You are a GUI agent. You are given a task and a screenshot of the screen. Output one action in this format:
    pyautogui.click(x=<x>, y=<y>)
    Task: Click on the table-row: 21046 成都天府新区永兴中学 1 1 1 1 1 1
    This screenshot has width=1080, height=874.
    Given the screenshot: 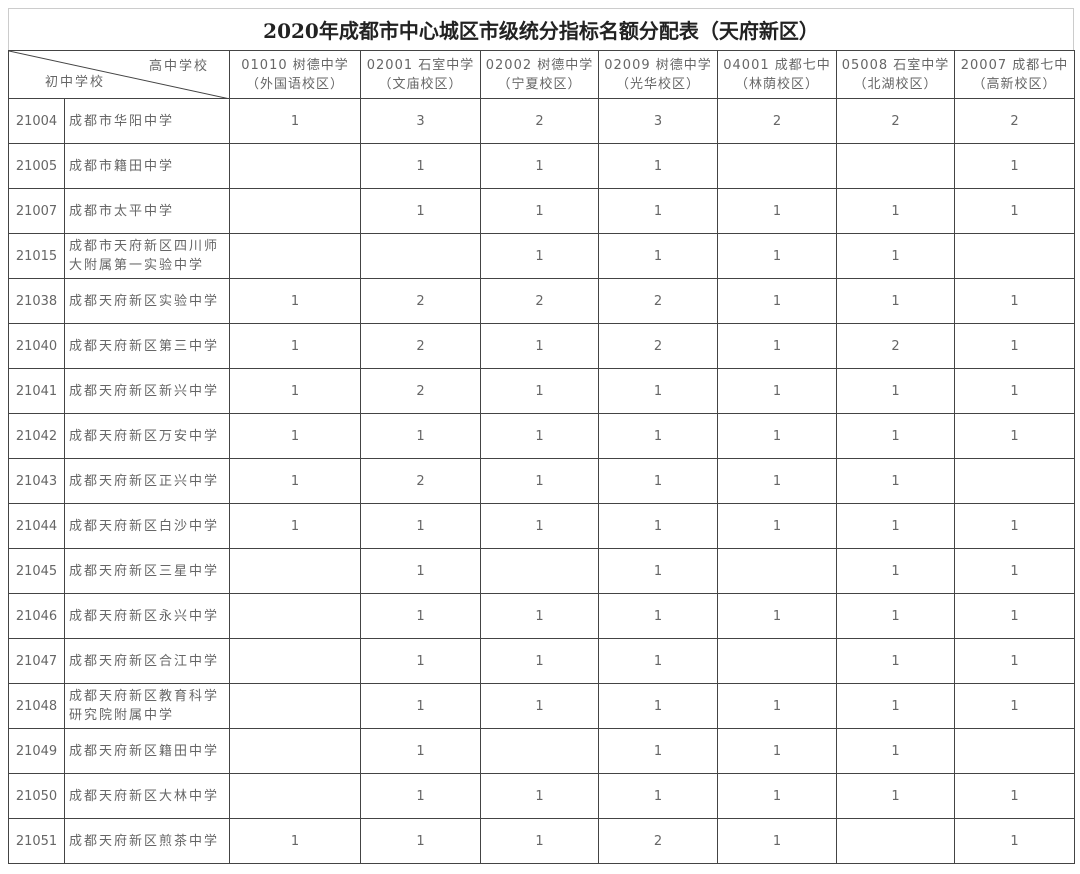 What is the action you would take?
    pyautogui.click(x=541, y=616)
    